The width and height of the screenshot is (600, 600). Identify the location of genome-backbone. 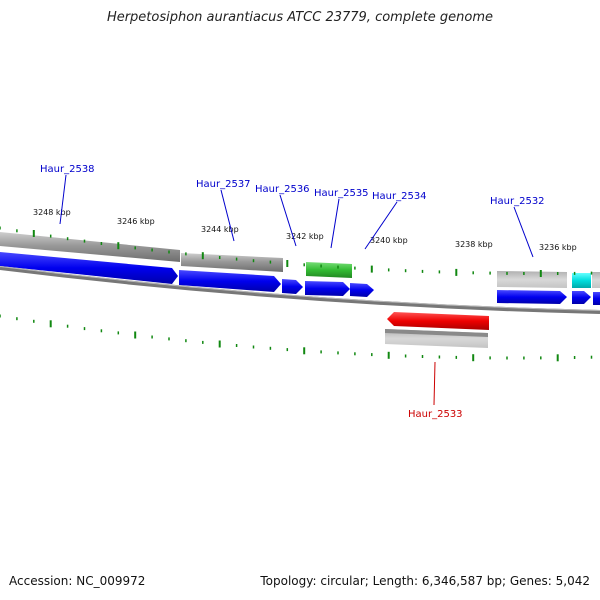
(300, 290).